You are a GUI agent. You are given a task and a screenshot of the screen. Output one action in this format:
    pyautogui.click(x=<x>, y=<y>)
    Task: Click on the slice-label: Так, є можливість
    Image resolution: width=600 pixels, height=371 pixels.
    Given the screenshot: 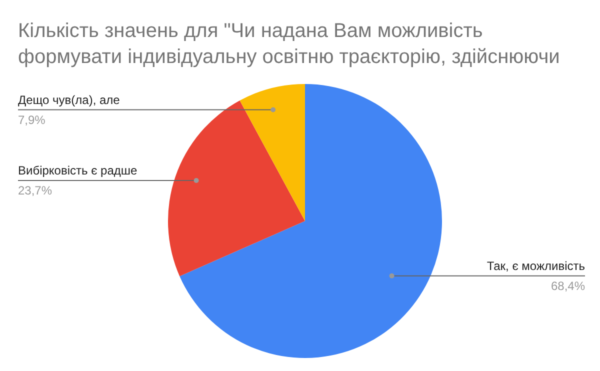 What is the action you would take?
    pyautogui.click(x=535, y=265)
    